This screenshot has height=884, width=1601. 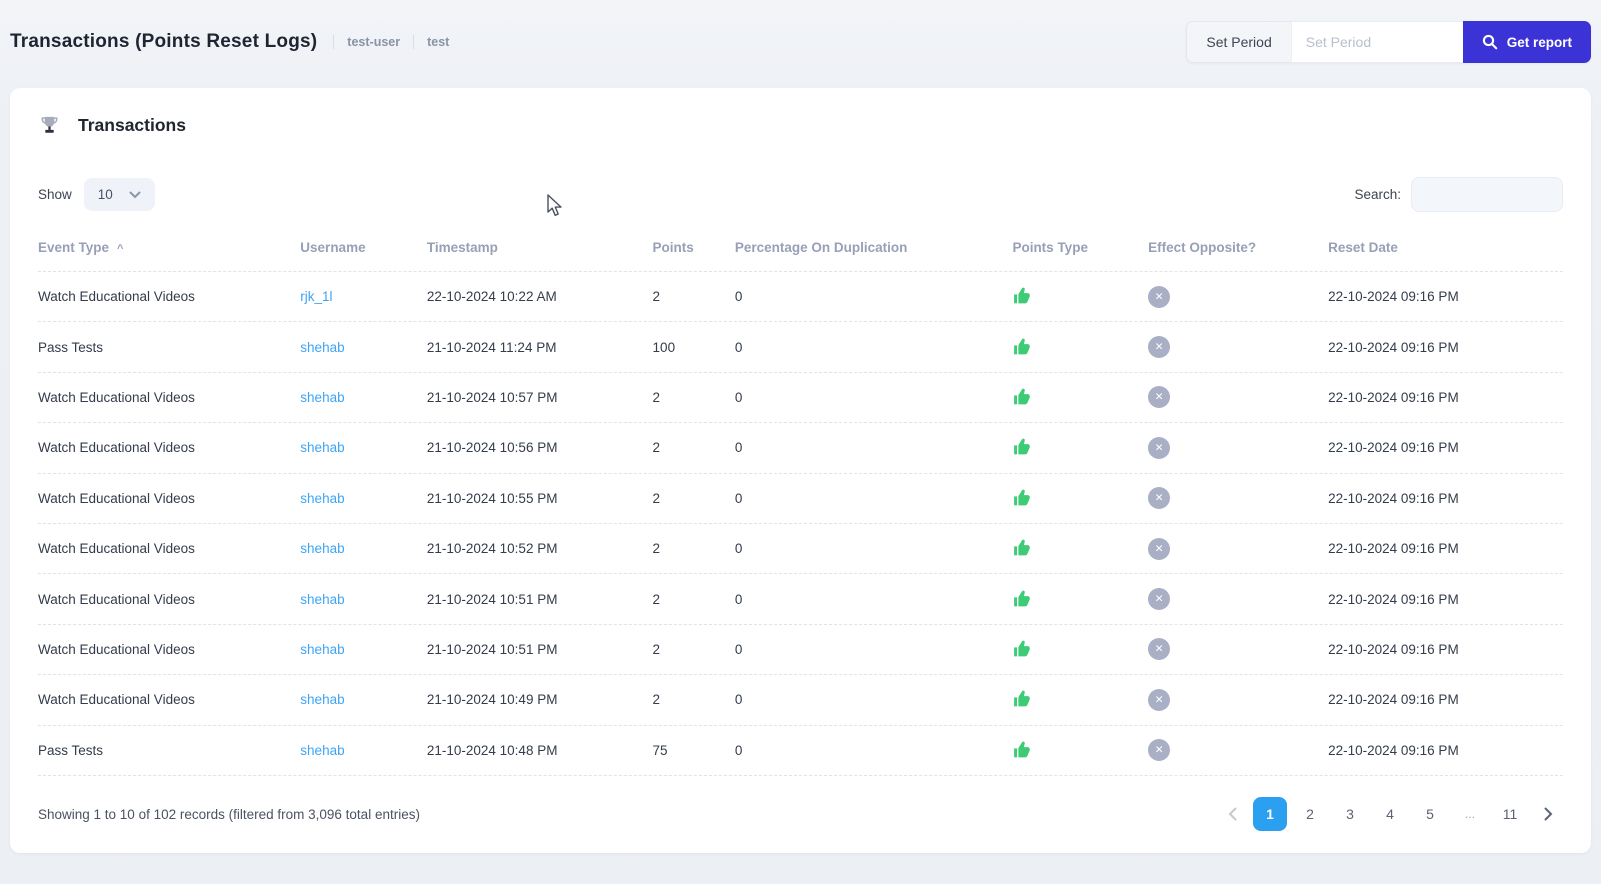 I want to click on page-title: Transactions (Points Reset Logs), so click(x=164, y=41).